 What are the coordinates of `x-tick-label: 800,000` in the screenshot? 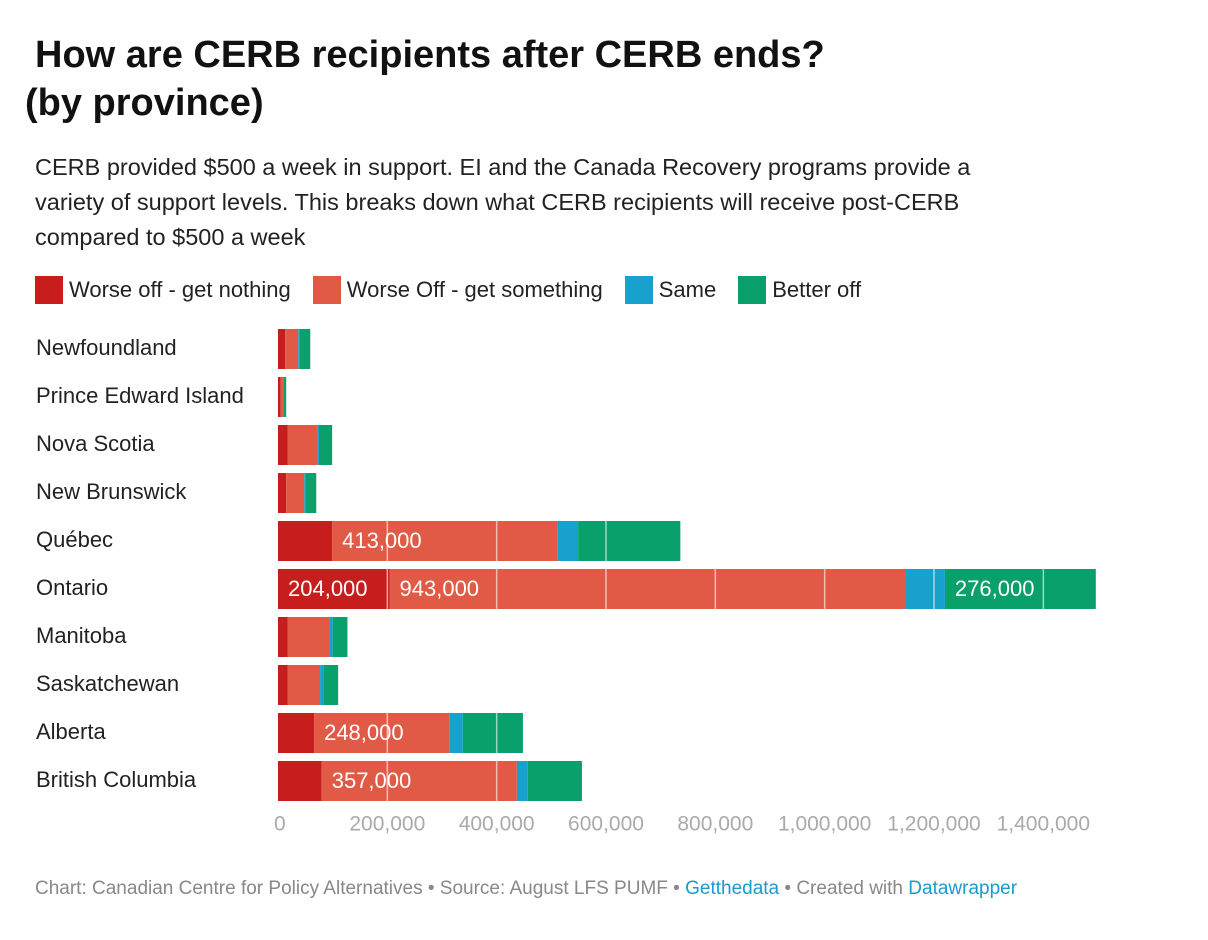 It's located at (715, 824).